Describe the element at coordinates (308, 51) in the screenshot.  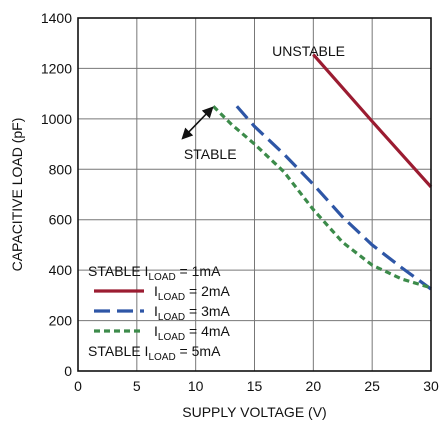
I see `unstable-label: UNSTABLE` at that location.